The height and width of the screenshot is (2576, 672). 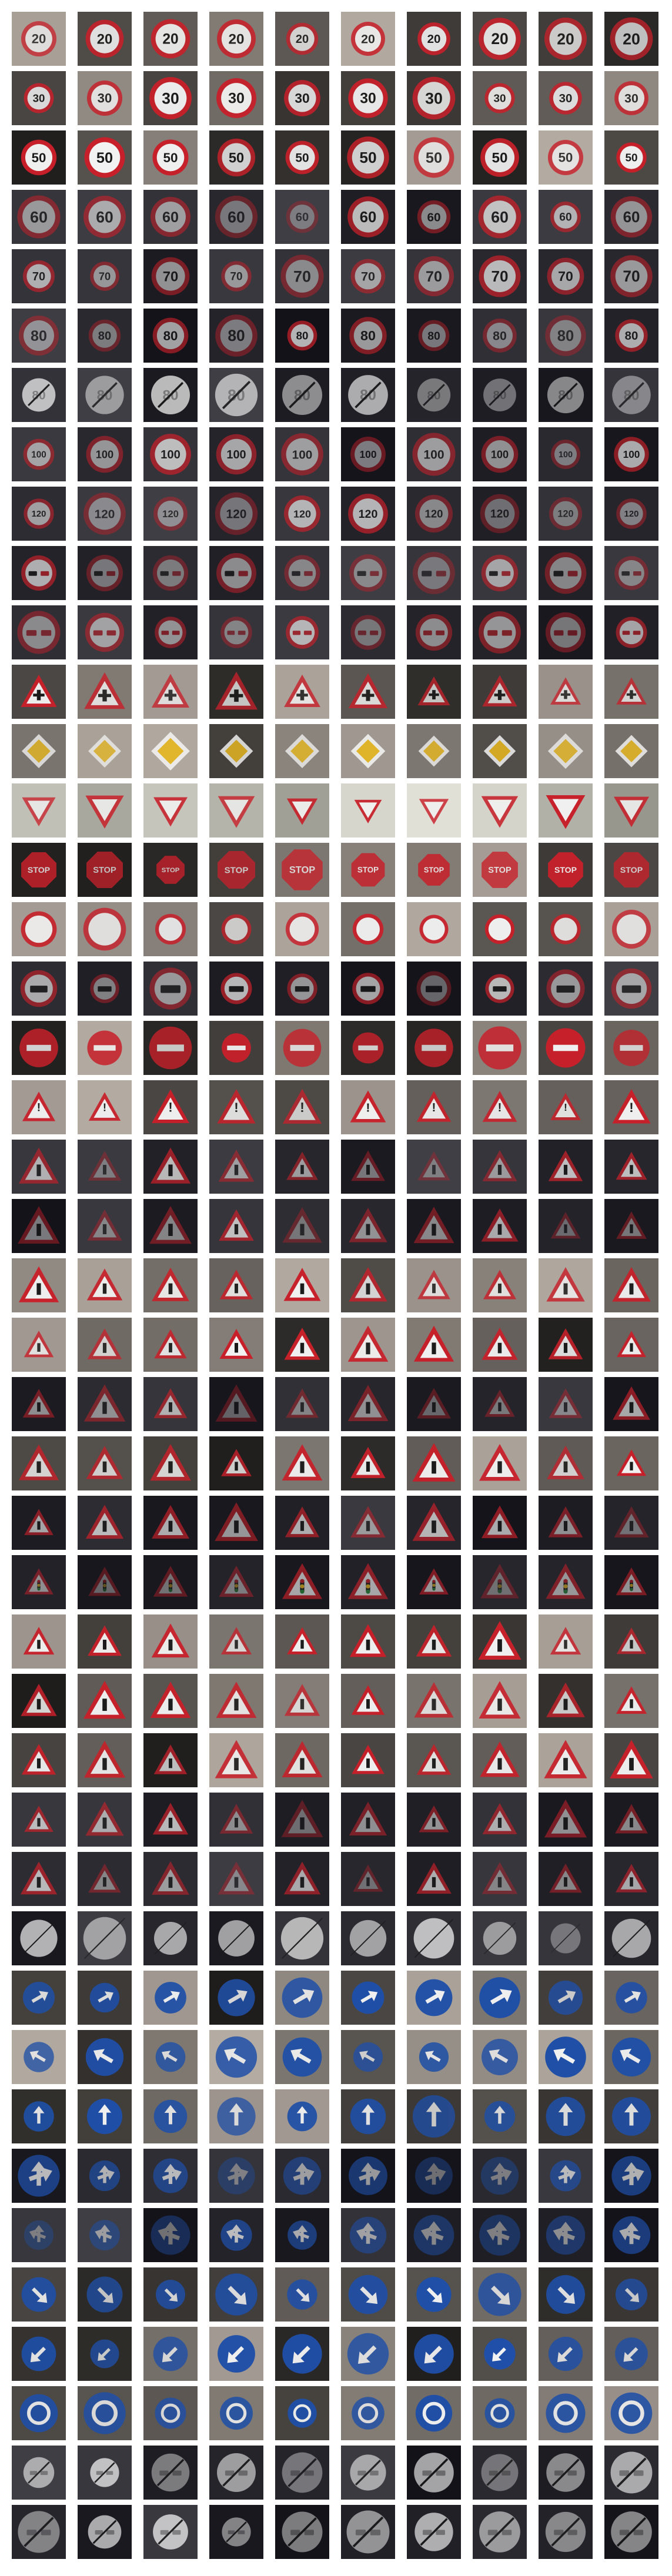 I want to click on go-straight-or-right-sign-icon, so click(x=39, y=2176).